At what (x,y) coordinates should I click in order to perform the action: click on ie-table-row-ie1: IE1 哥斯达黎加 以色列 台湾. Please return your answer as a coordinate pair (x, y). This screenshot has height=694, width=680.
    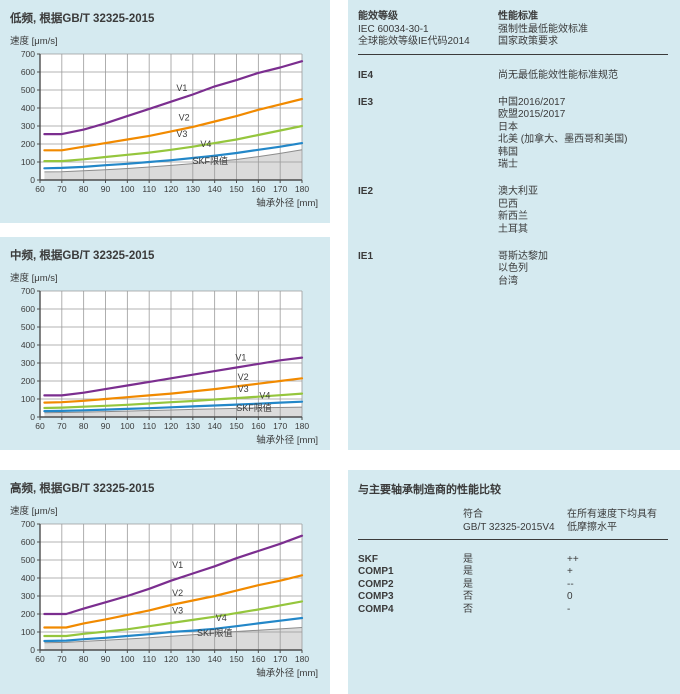
    Looking at the image, I should click on (513, 269).